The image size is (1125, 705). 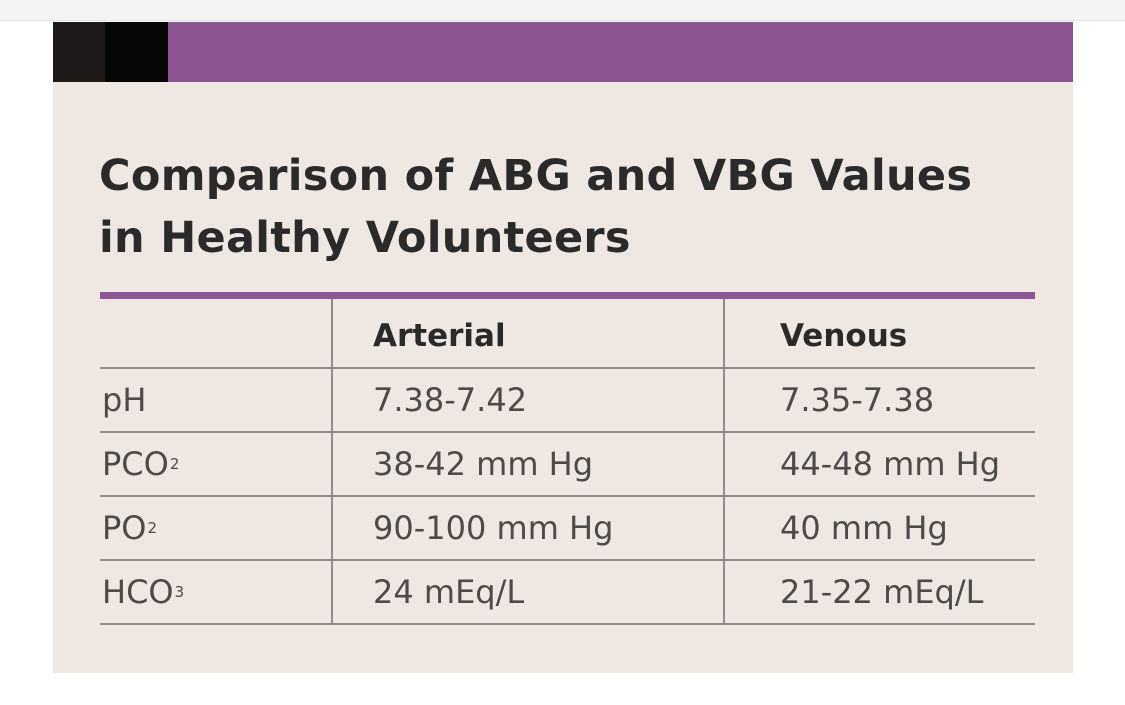 I want to click on parameter-label: HCO, so click(x=138, y=592).